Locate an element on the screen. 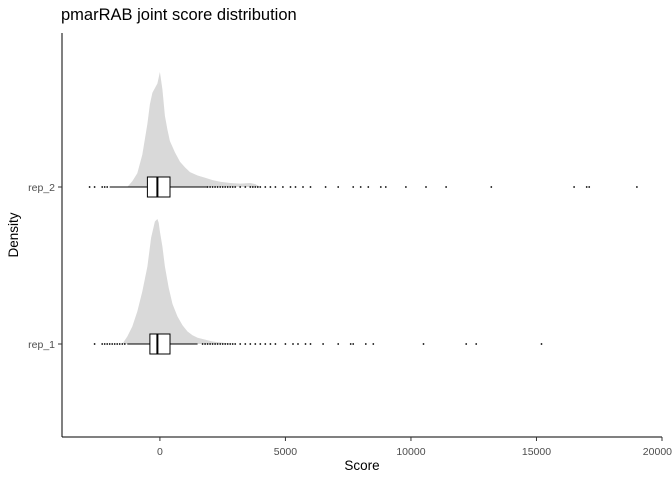  chart-title: pmarRAB joint score distribution is located at coordinates (179, 15).